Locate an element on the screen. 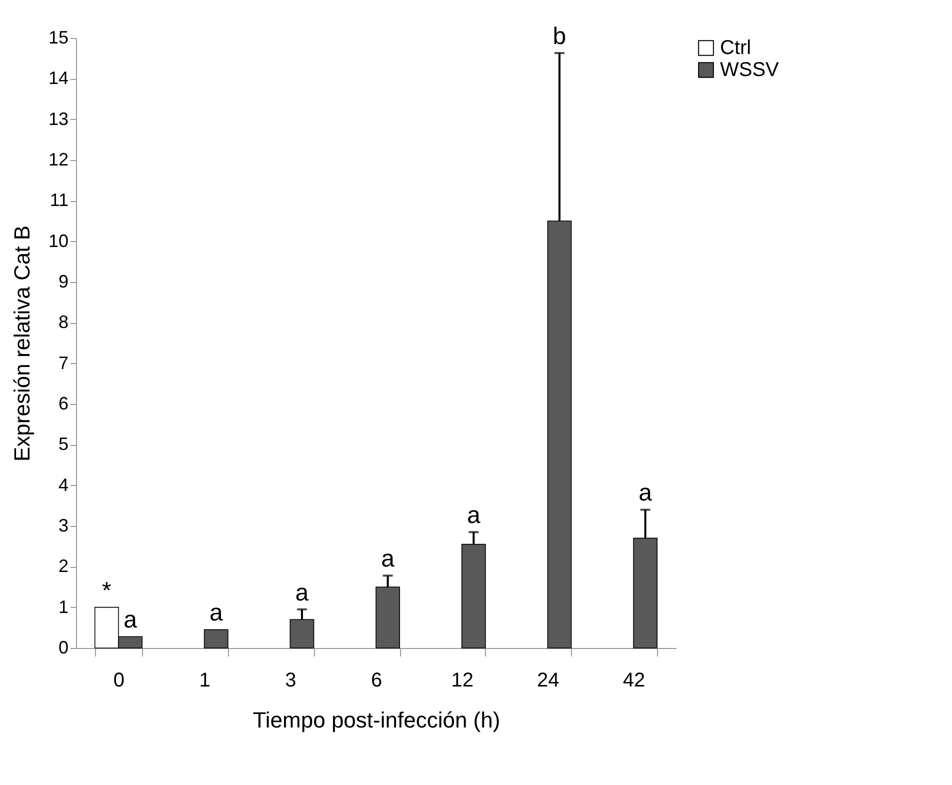 The width and height of the screenshot is (952, 785). y-tick-label: 15 is located at coordinates (58, 38).